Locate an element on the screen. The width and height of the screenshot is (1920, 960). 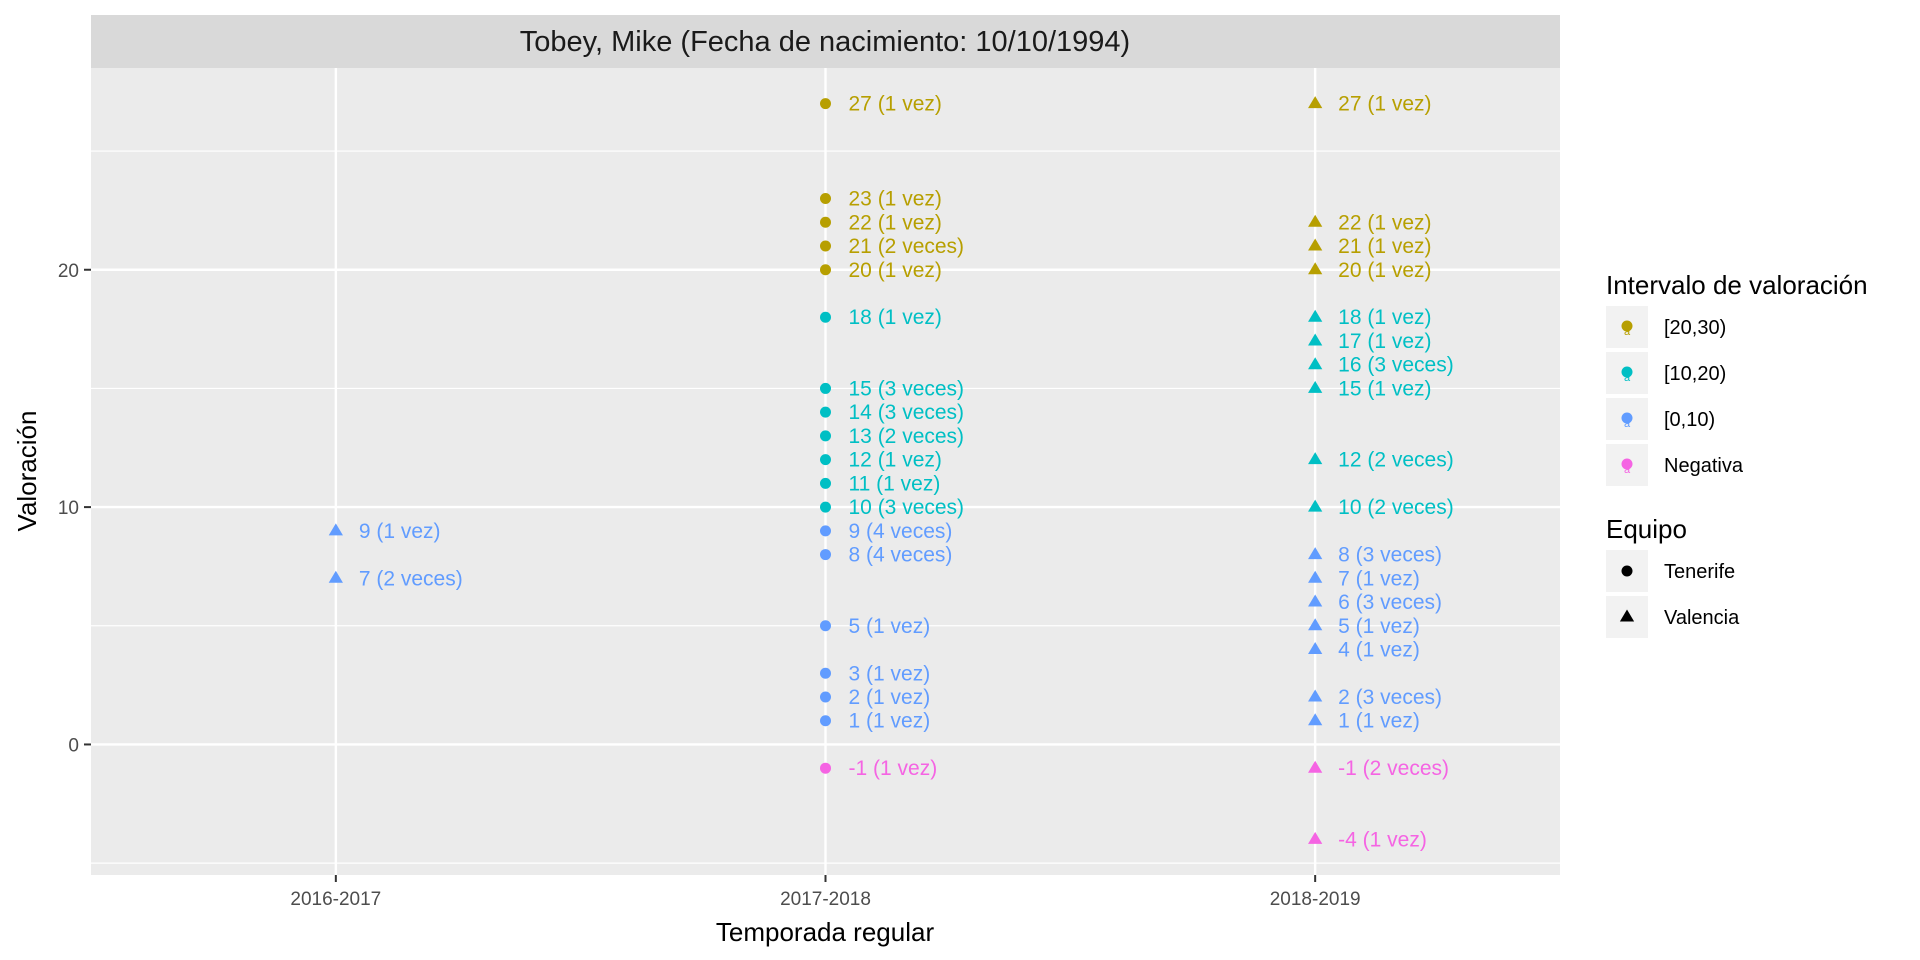
legend-entry-label: [0,10) is located at coordinates (1689, 420).